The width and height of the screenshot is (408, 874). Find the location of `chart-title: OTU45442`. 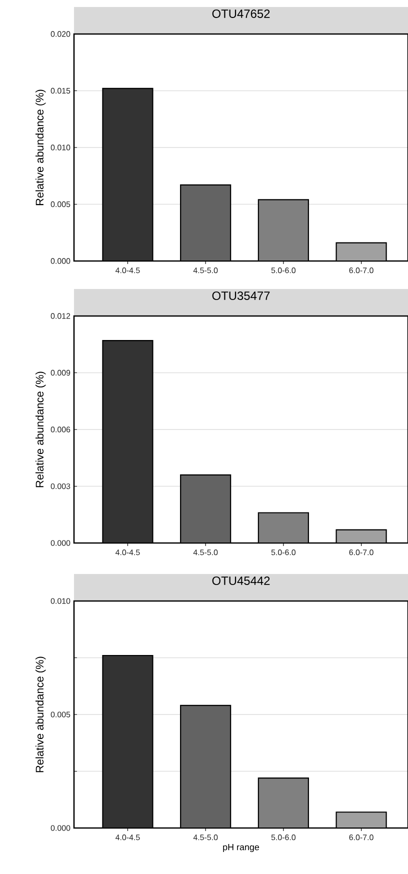

chart-title: OTU45442 is located at coordinates (241, 580).